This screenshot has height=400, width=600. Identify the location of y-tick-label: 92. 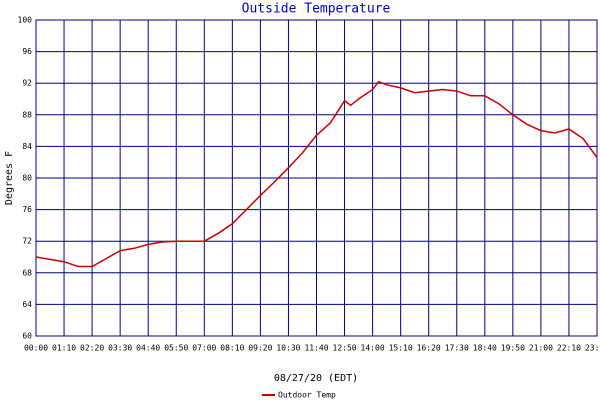
(27, 83).